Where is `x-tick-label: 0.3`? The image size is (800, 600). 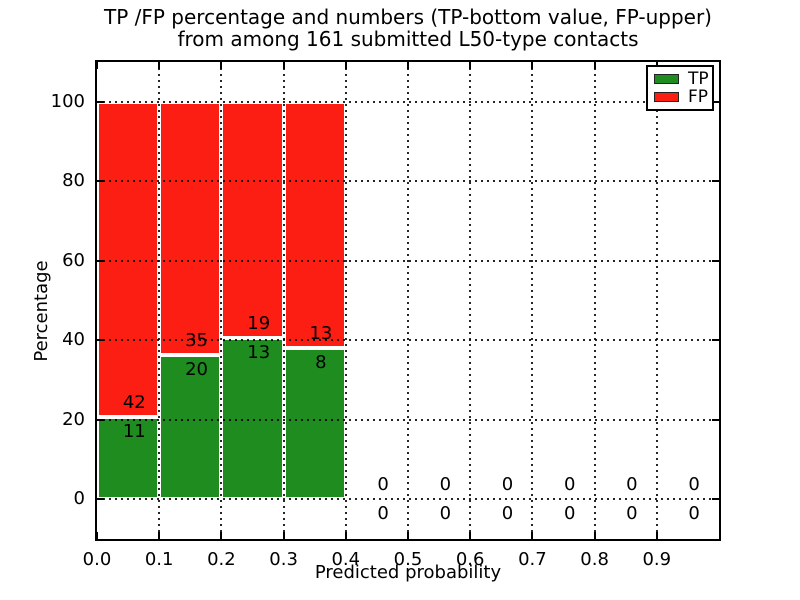
x-tick-label: 0.3 is located at coordinates (283, 559).